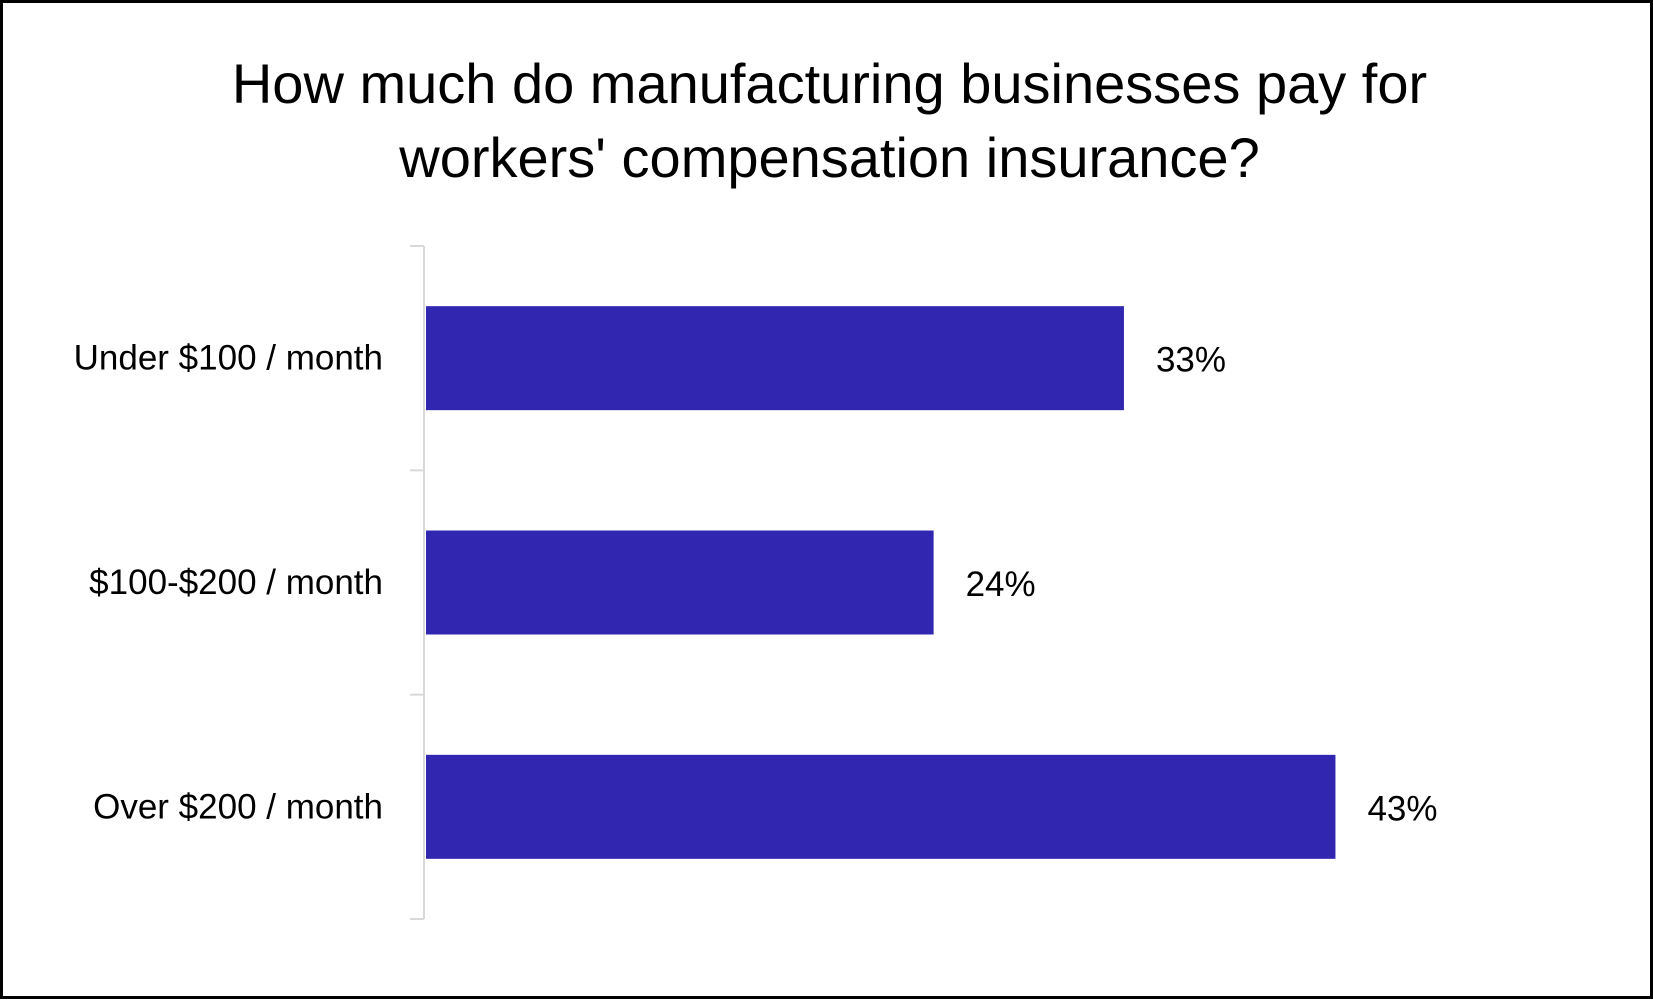 The width and height of the screenshot is (1653, 1002). I want to click on data-label: 24%, so click(1001, 584).